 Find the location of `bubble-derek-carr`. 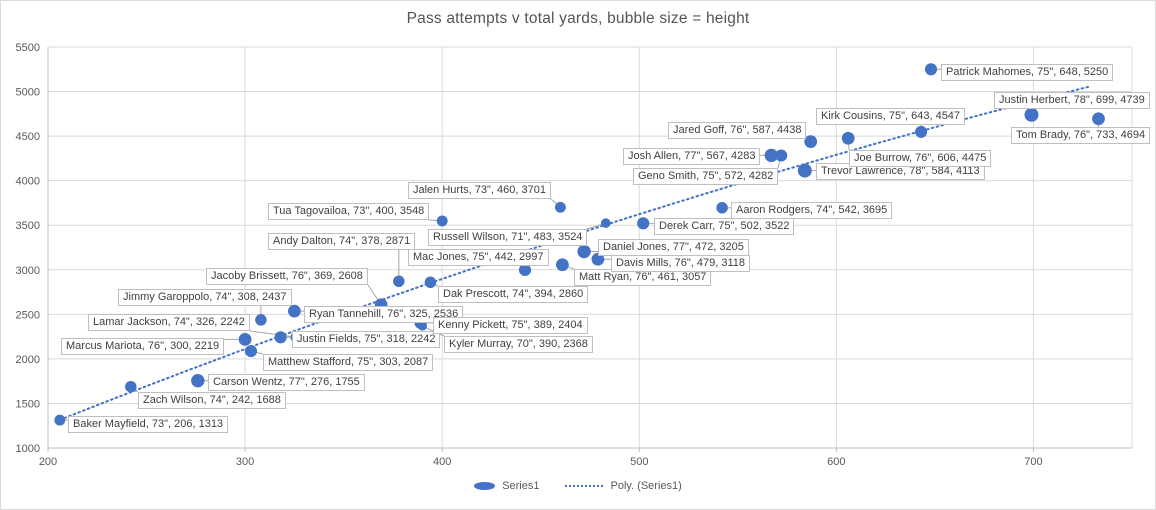

bubble-derek-carr is located at coordinates (643, 223).